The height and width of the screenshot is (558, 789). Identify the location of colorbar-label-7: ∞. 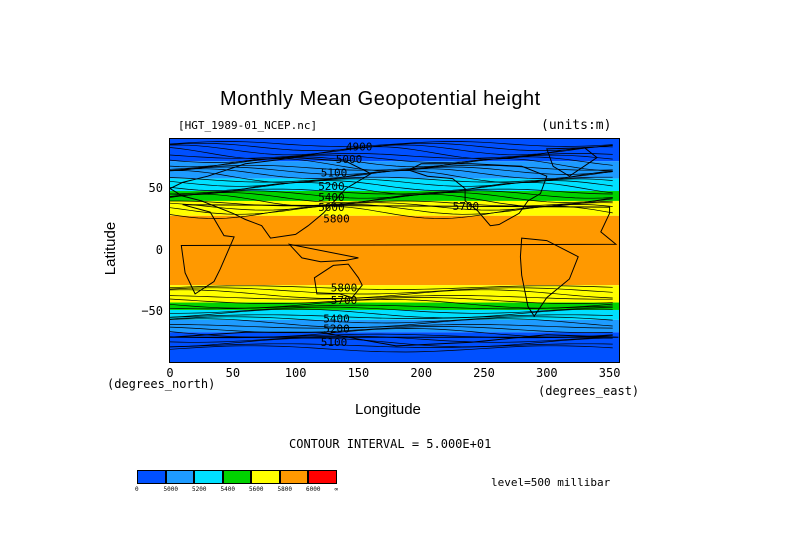
(336, 489).